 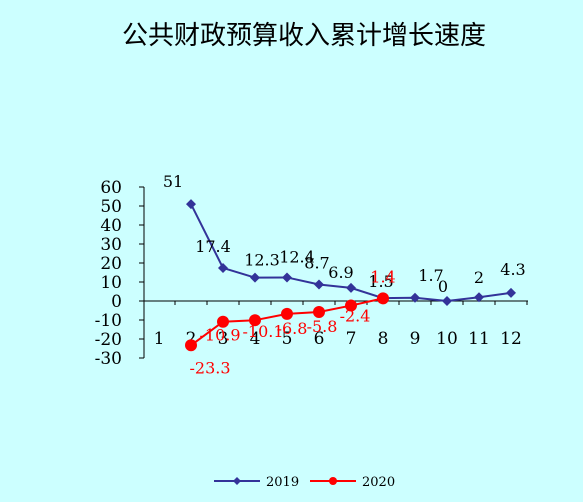 I want to click on data-label-2019: 8.7, so click(x=316, y=262).